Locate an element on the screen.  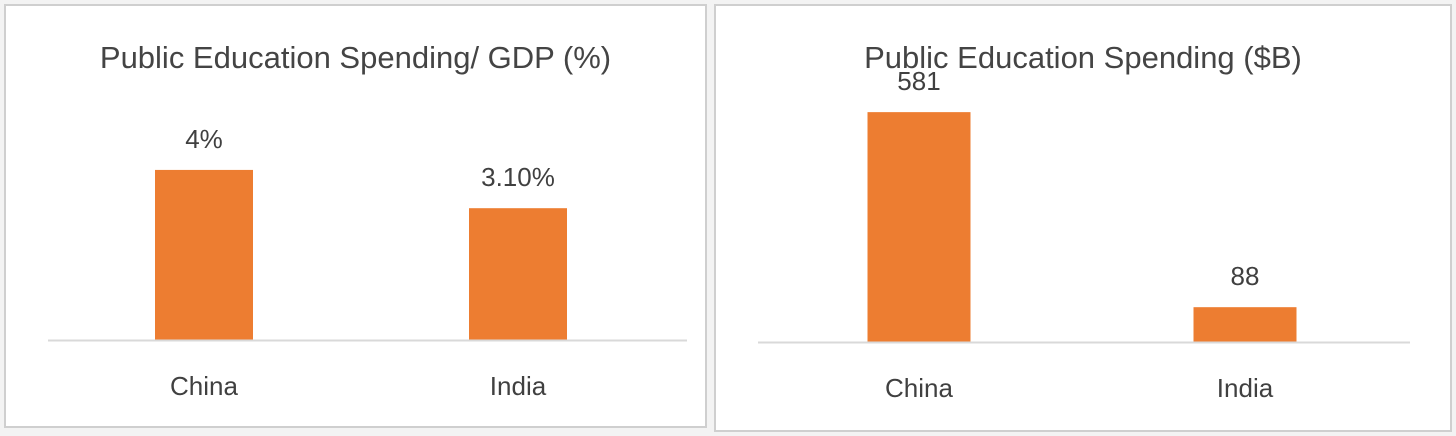
chart-title: Public Education Spending ($B) is located at coordinates (1083, 57).